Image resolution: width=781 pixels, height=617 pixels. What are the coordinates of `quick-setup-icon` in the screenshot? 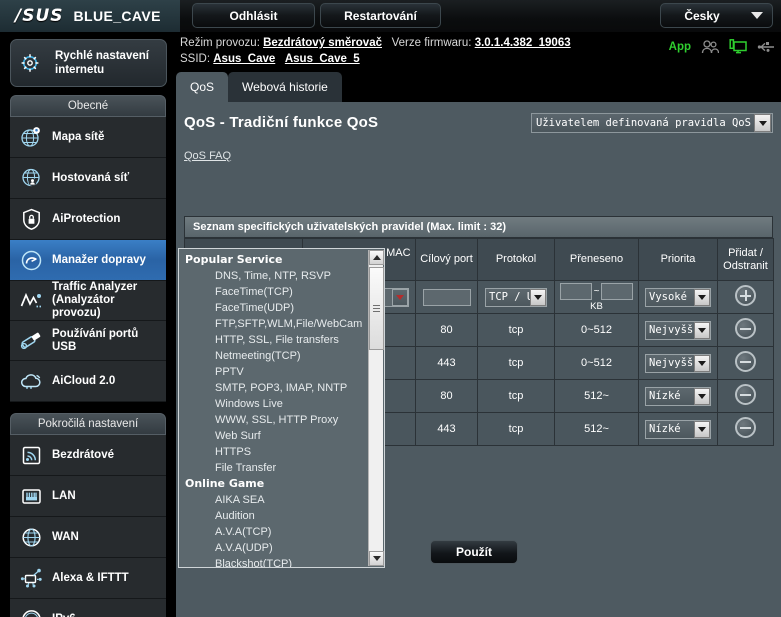 It's located at (31, 63).